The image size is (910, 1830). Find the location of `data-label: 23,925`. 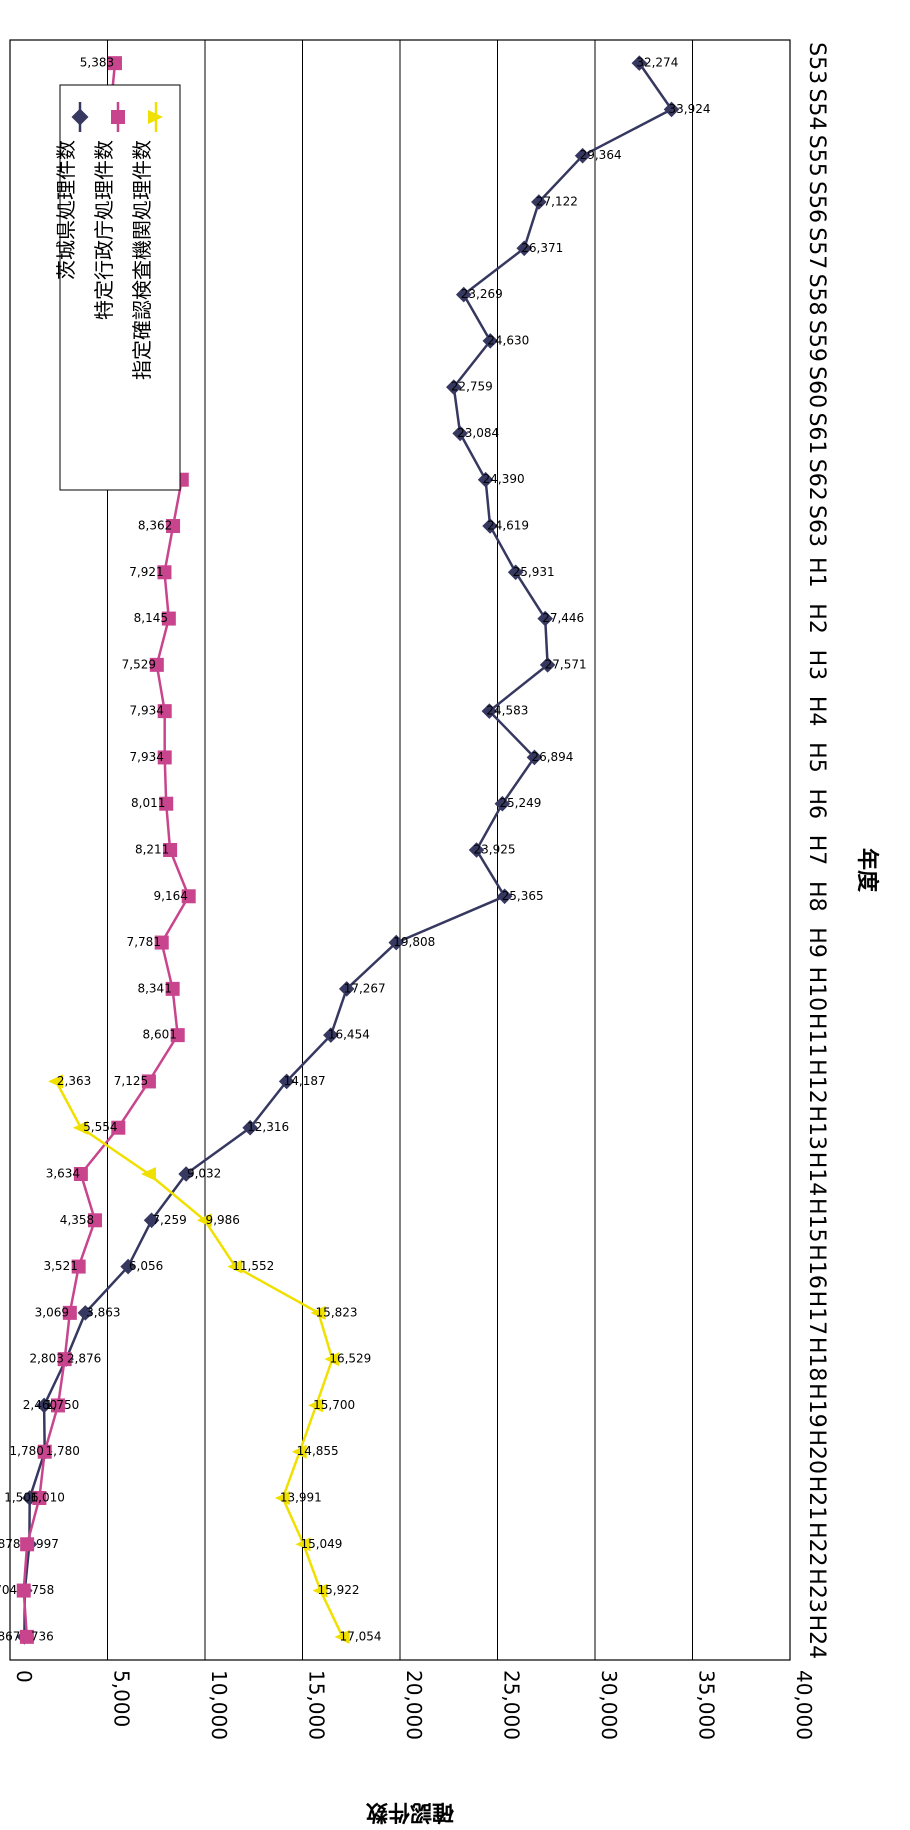

data-label: 23,925 is located at coordinates (495, 850).